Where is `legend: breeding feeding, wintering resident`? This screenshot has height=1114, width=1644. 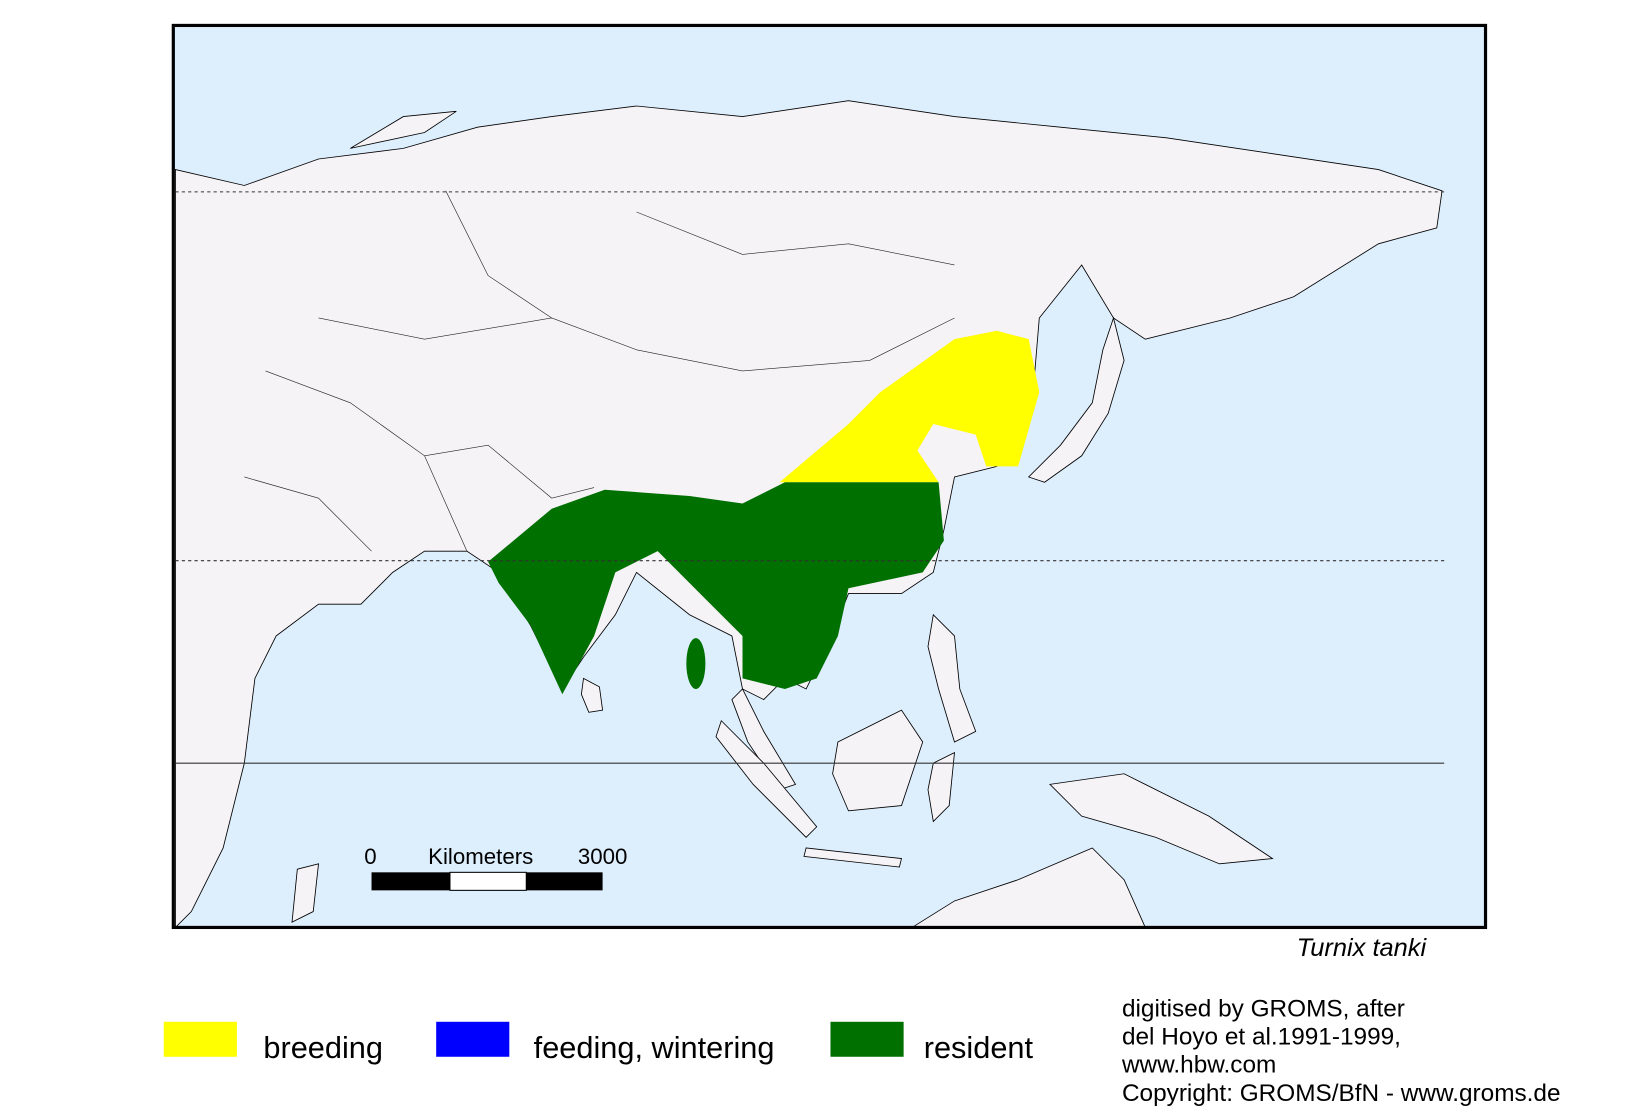
legend: breeding feeding, wintering resident is located at coordinates (598, 1043).